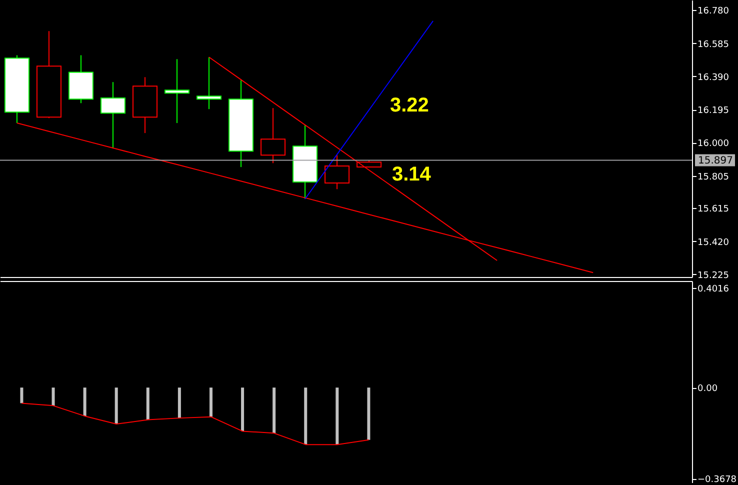 The height and width of the screenshot is (485, 738). I want to click on ref-line-label: 15.897, so click(715, 160).